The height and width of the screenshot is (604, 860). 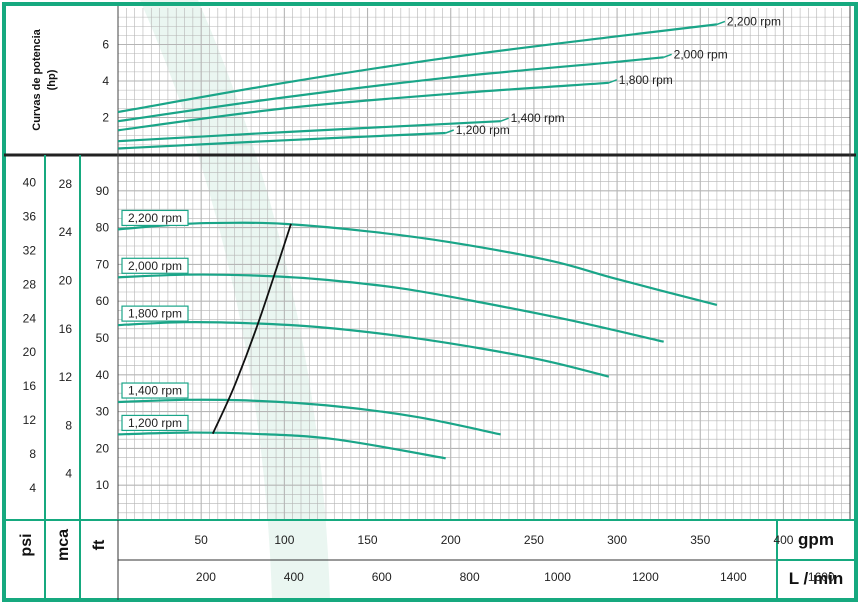 What do you see at coordinates (206, 577) in the screenshot?
I see `lmin-tick-label: 200` at bounding box center [206, 577].